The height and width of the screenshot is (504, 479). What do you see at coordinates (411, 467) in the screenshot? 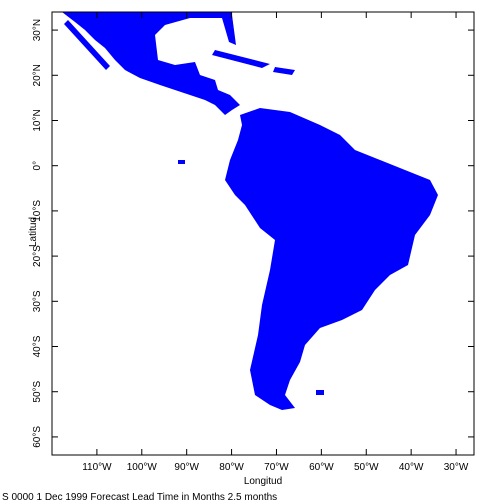
I see `x-tick-label: 40°W` at bounding box center [411, 467].